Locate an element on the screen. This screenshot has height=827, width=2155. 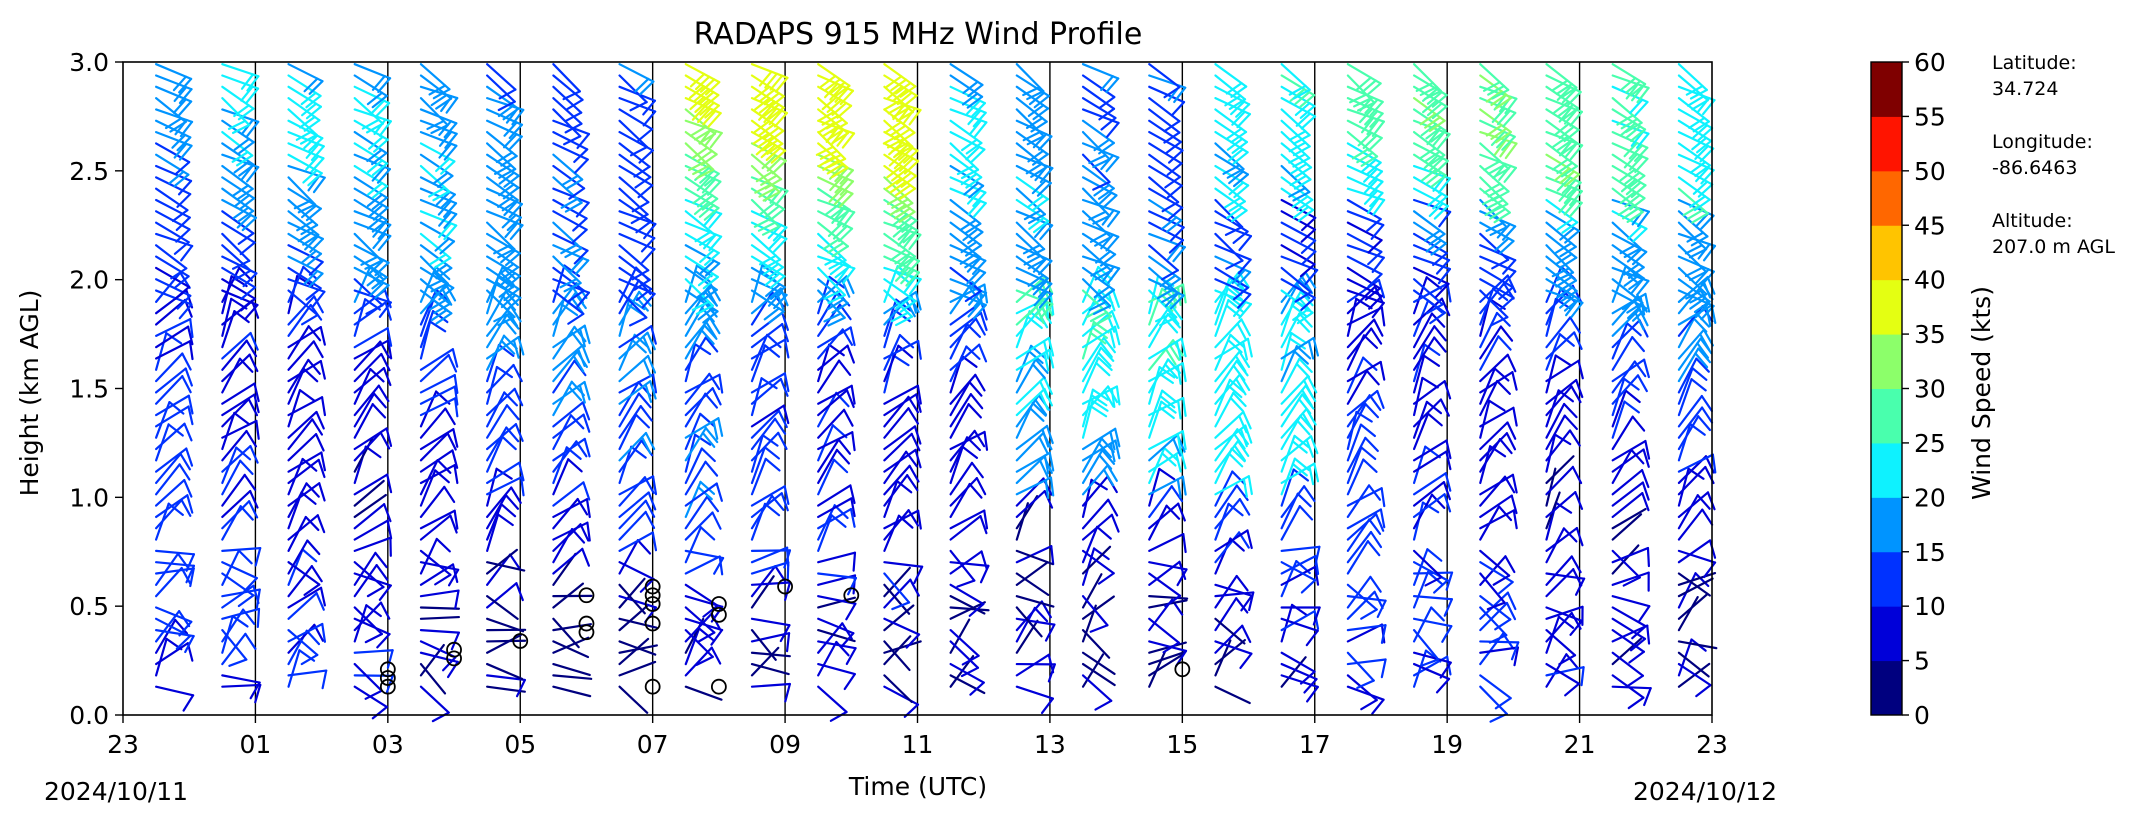
x-tick-label: 15 is located at coordinates (1182, 744).